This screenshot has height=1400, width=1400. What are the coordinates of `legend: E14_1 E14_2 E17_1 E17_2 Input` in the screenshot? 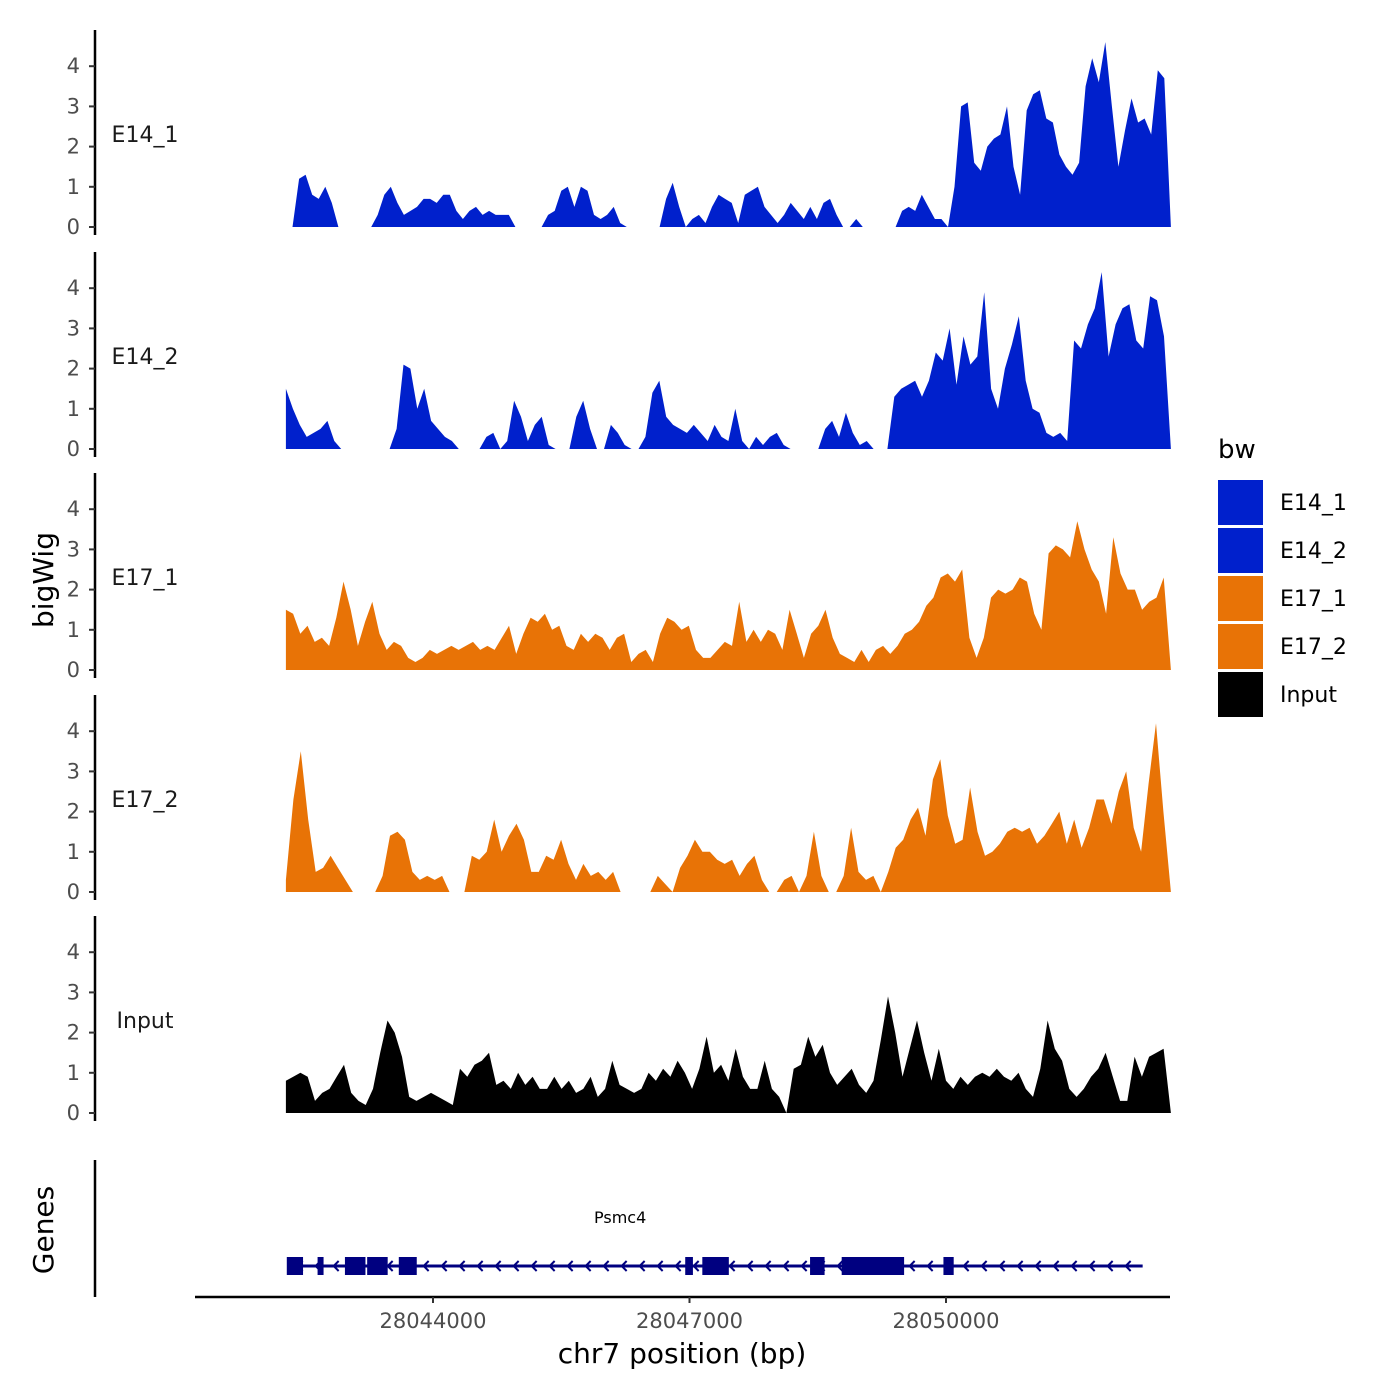 It's located at (1282, 598).